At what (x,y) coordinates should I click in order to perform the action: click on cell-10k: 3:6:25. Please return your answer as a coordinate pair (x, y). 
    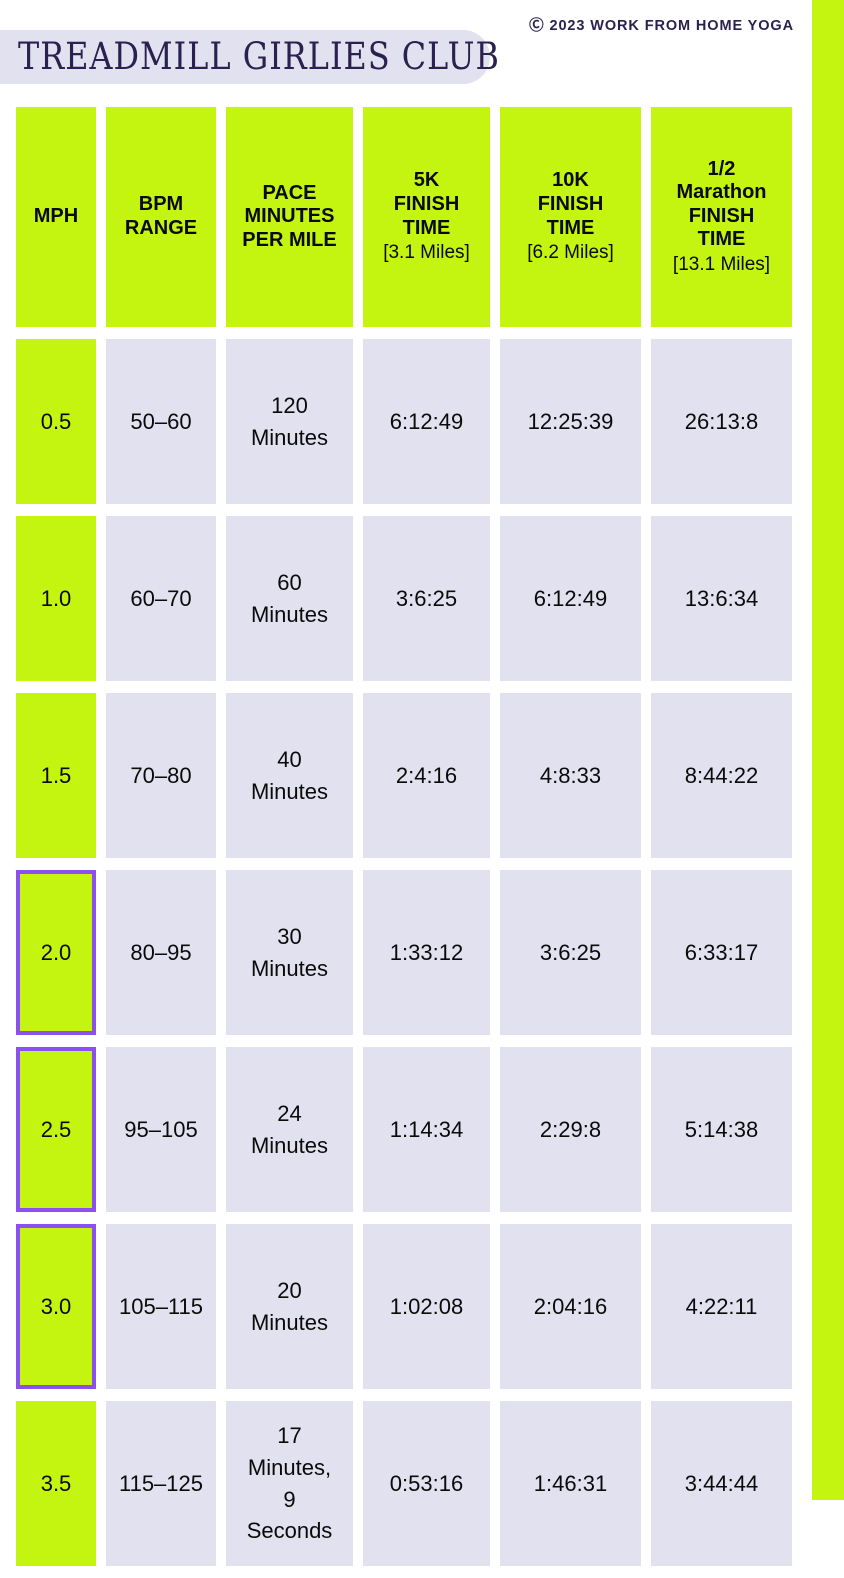
    Looking at the image, I should click on (570, 952).